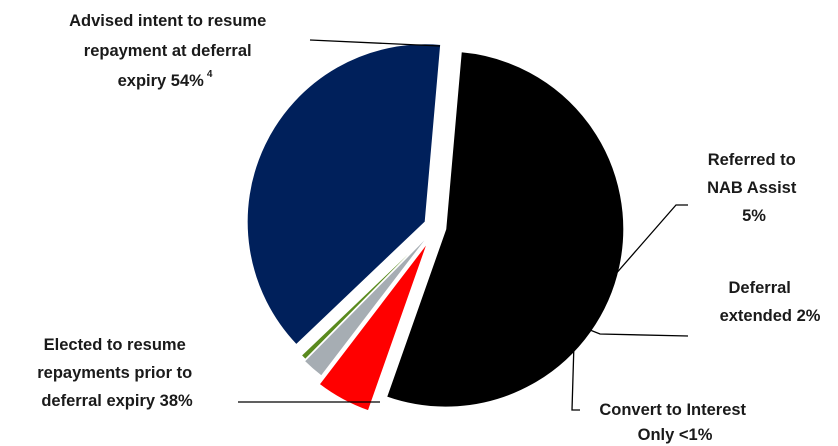 This screenshot has height=446, width=838. Describe the element at coordinates (672, 410) in the screenshot. I see `label-interest-only-line-1: Convert to Interest` at that location.